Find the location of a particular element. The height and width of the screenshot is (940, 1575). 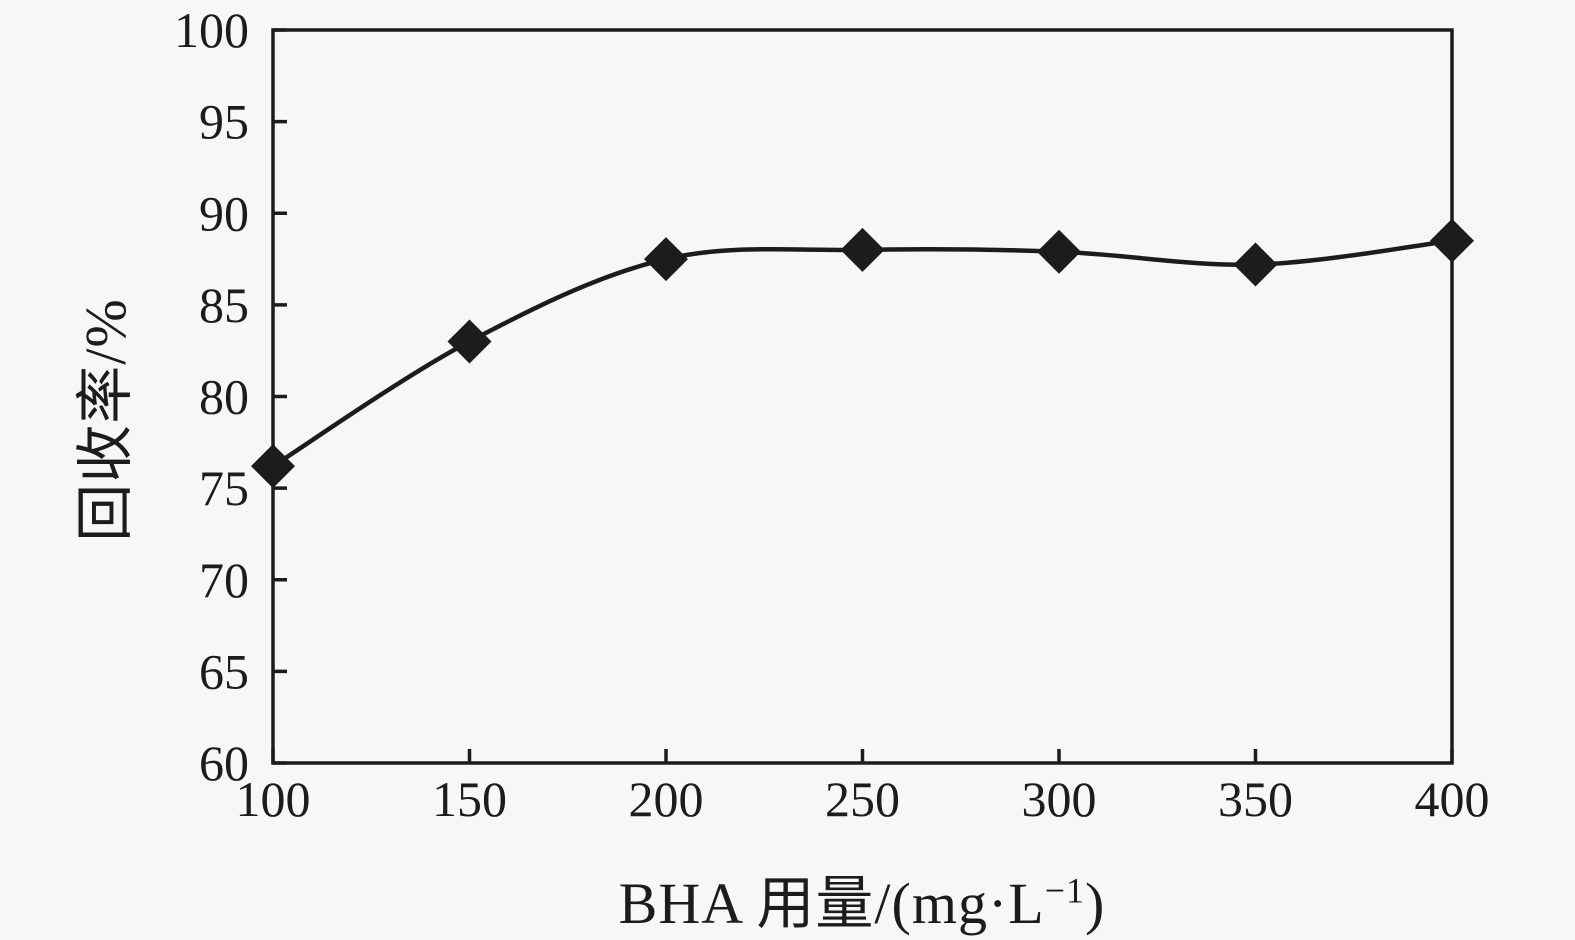

x-axis-title: BHA 用量/(mg·L−1) is located at coordinates (862, 898).